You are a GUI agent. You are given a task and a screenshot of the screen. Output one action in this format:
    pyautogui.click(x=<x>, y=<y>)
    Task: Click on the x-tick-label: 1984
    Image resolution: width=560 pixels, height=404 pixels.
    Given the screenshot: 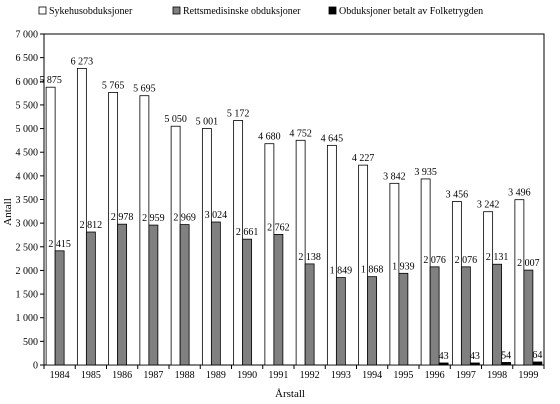 What is the action you would take?
    pyautogui.click(x=60, y=375)
    